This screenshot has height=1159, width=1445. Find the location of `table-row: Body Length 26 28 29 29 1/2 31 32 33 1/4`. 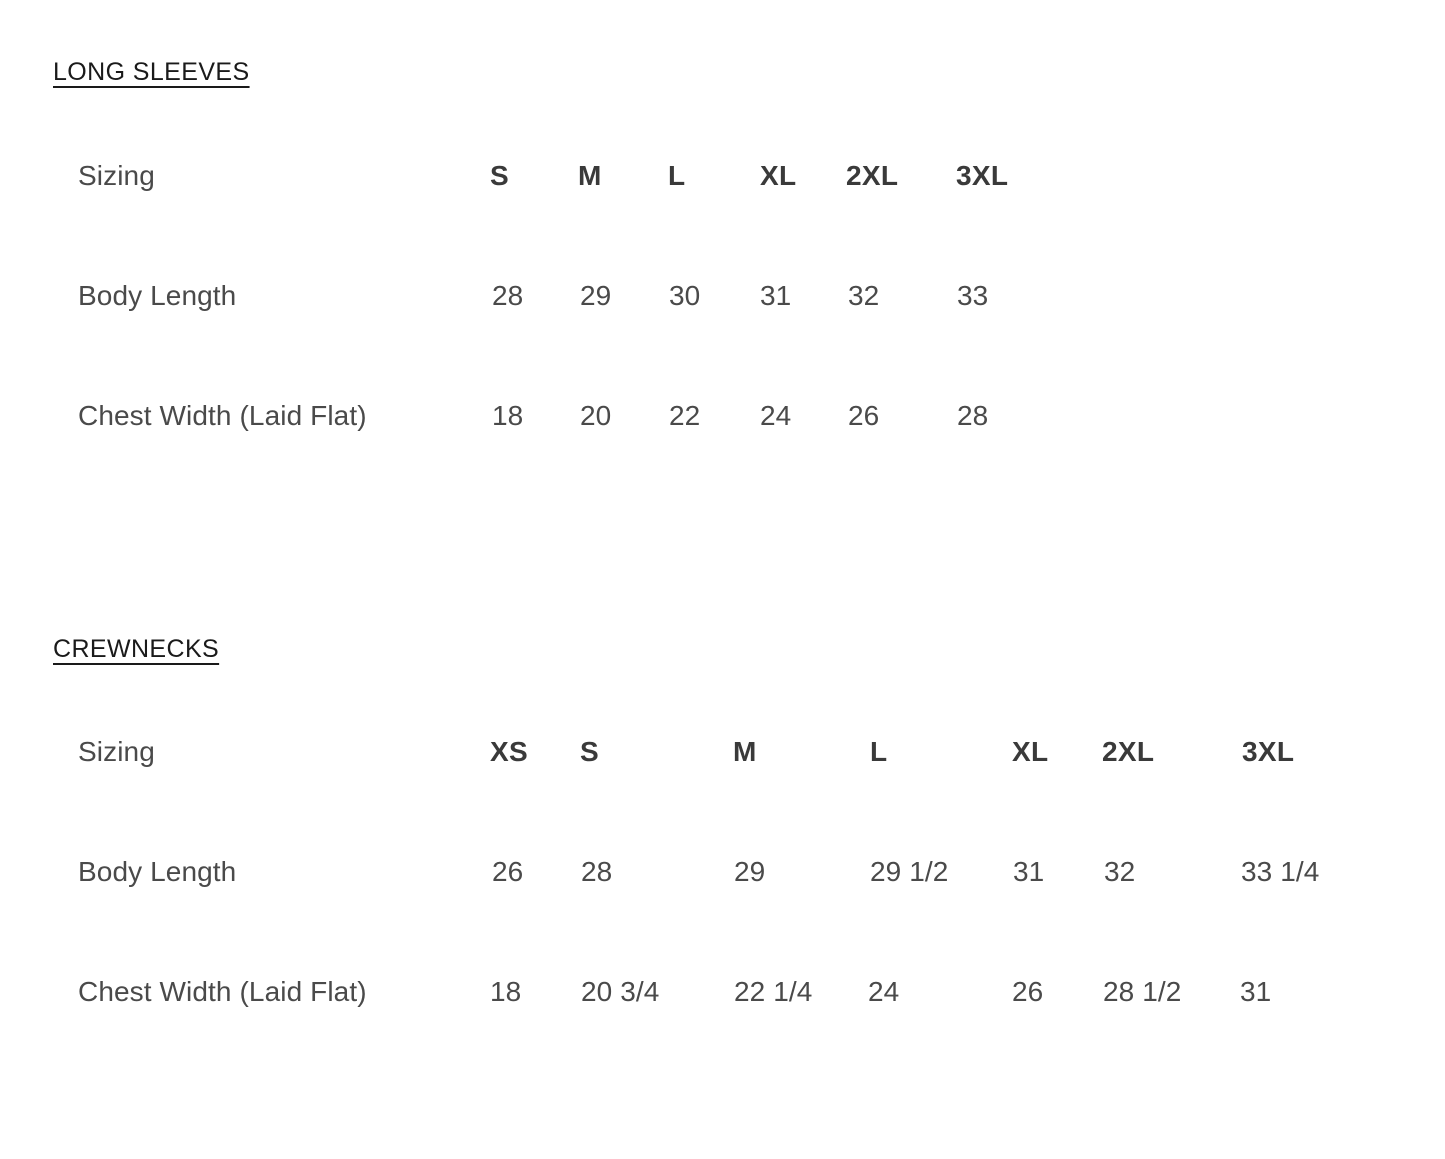

table-row: Body Length 26 28 29 29 1/2 31 32 33 1/4 is located at coordinates (722, 916).